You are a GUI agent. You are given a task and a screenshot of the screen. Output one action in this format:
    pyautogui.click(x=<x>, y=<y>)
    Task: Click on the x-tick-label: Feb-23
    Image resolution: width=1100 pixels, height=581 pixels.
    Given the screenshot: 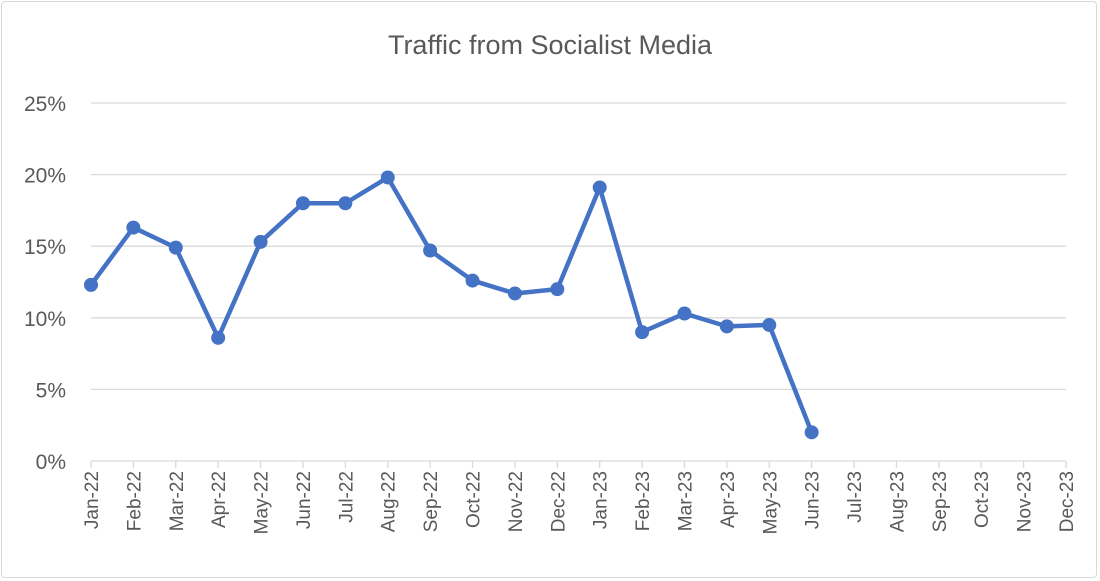 What is the action you would take?
    pyautogui.click(x=643, y=501)
    